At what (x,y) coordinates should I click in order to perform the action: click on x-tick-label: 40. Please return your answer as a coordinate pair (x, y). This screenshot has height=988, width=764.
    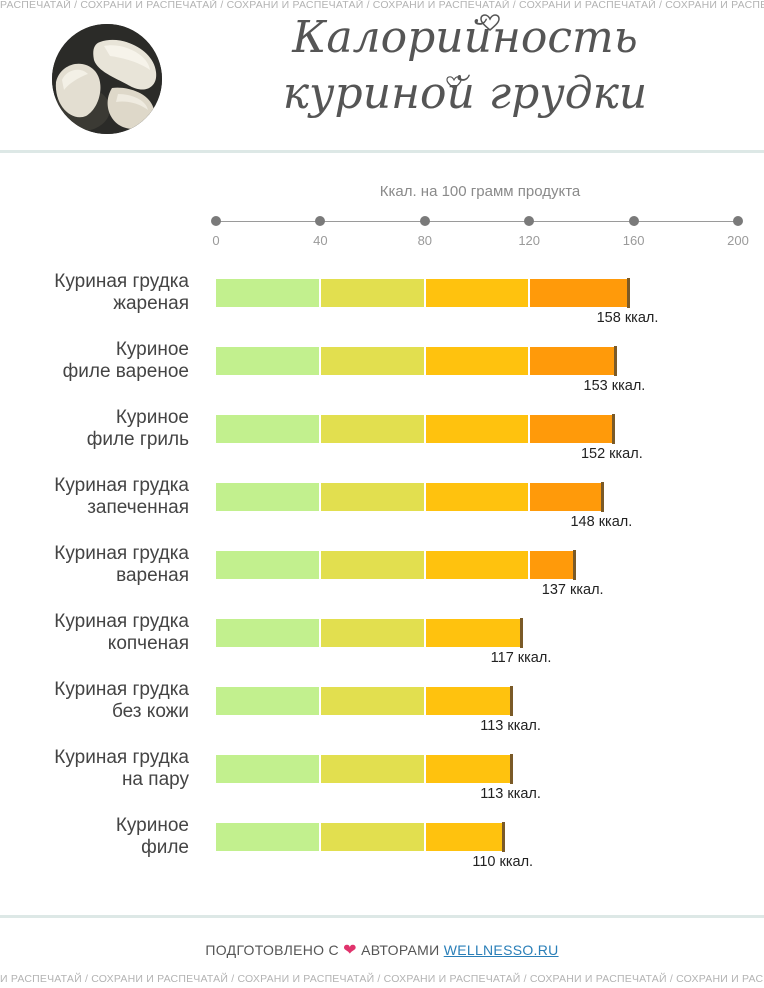
    Looking at the image, I should click on (320, 240).